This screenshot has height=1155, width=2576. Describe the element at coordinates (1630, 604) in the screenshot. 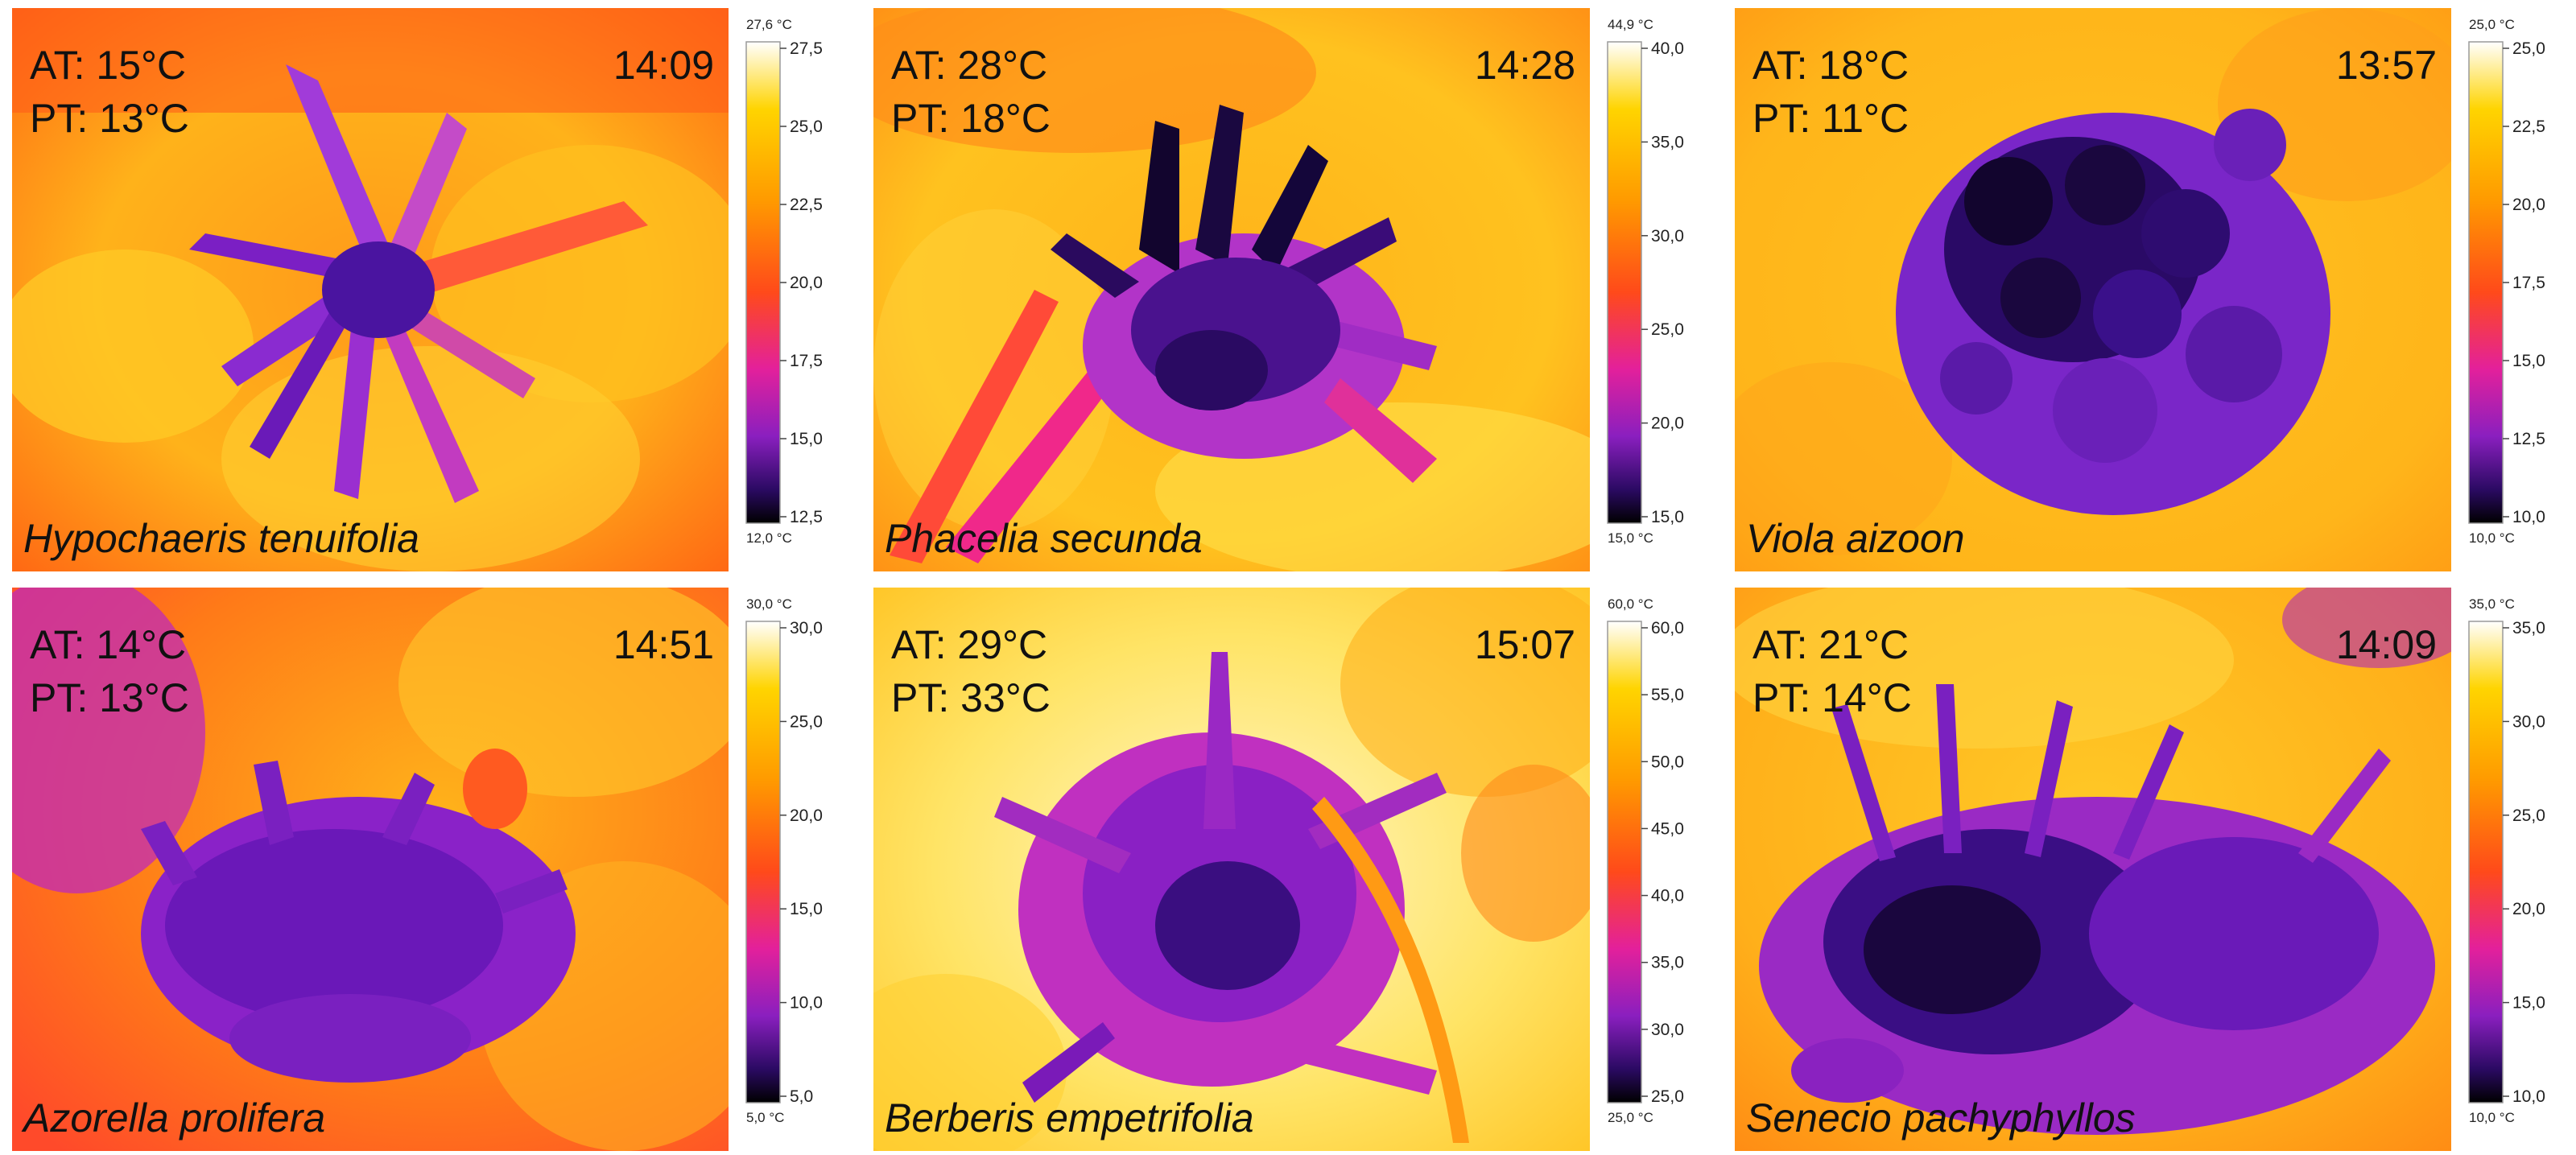

I see `scale-max-label: 60,0 °C` at that location.